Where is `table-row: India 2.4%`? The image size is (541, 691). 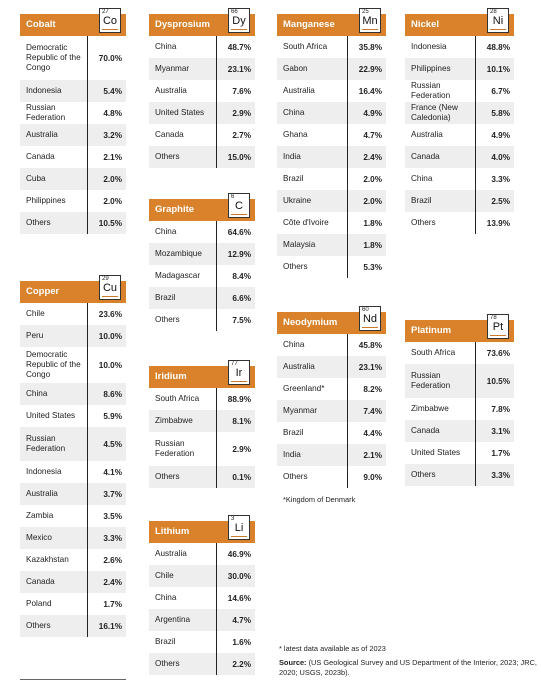 table-row: India 2.4% is located at coordinates (331, 157).